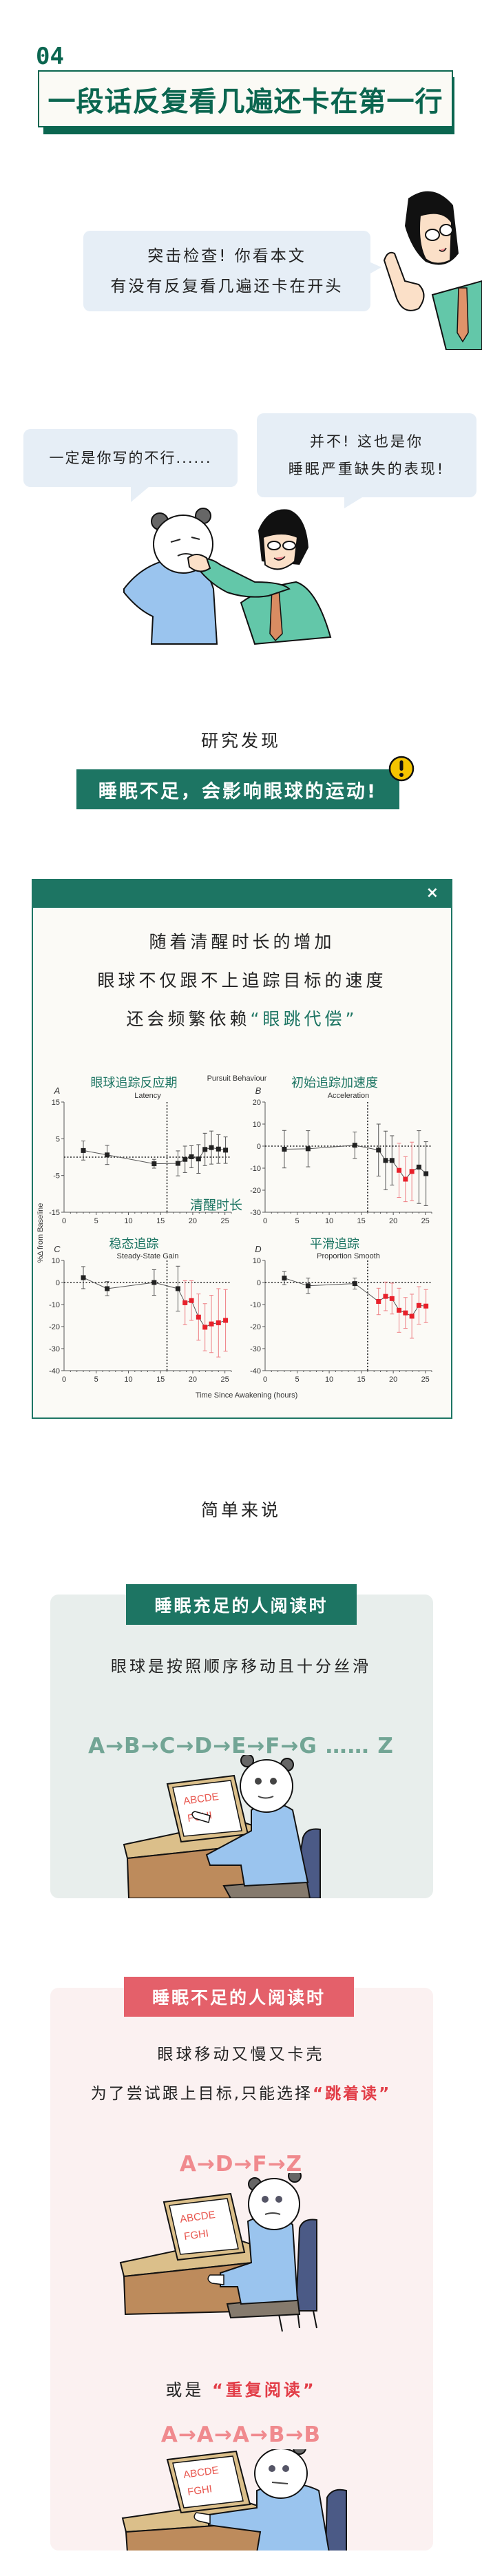  I want to click on poor-sleep-line3: 或是 “重复阅读”, so click(241, 2388).